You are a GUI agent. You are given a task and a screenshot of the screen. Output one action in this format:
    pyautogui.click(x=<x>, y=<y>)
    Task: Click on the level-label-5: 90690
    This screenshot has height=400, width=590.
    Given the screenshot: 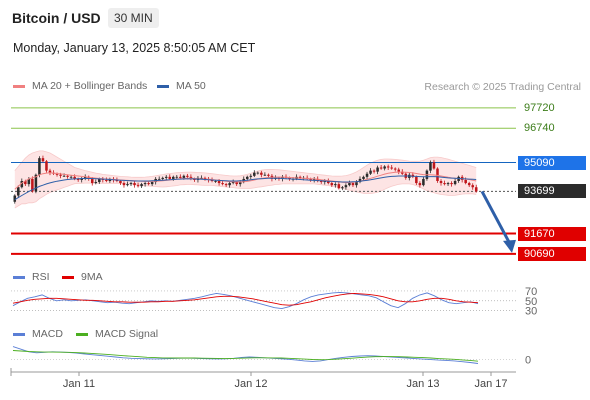 What is the action you would take?
    pyautogui.click(x=552, y=253)
    